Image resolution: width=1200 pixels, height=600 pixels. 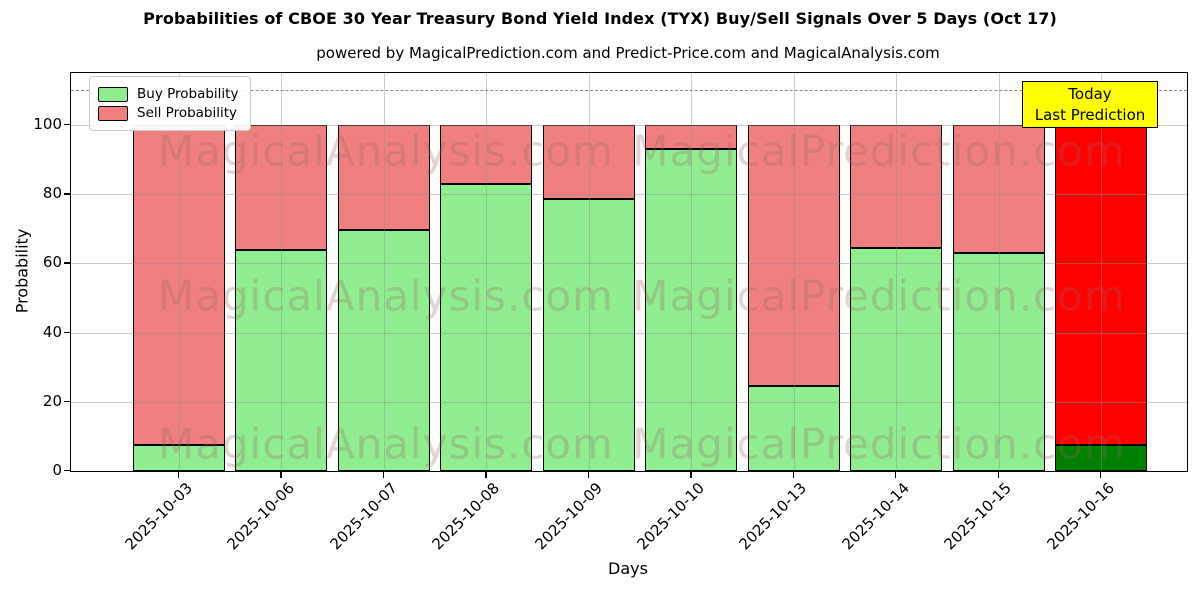 What do you see at coordinates (1090, 114) in the screenshot?
I see `today-annotation-line2: Last Prediction` at bounding box center [1090, 114].